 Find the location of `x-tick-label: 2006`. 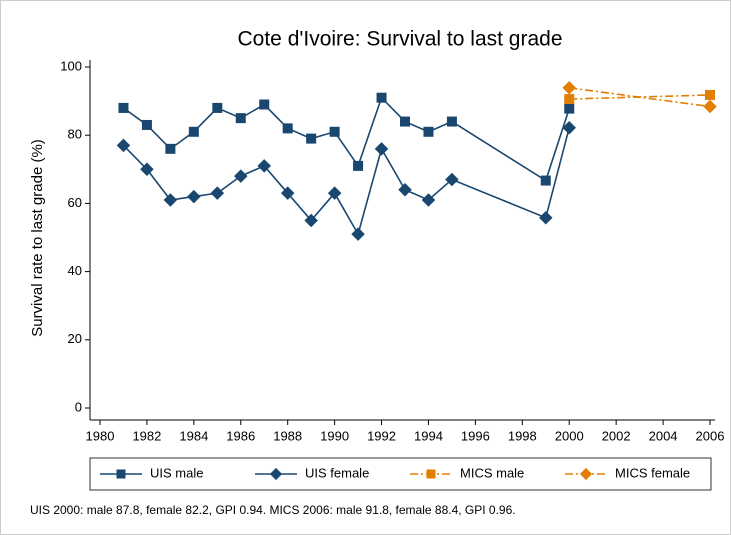

x-tick-label: 2006 is located at coordinates (710, 435).